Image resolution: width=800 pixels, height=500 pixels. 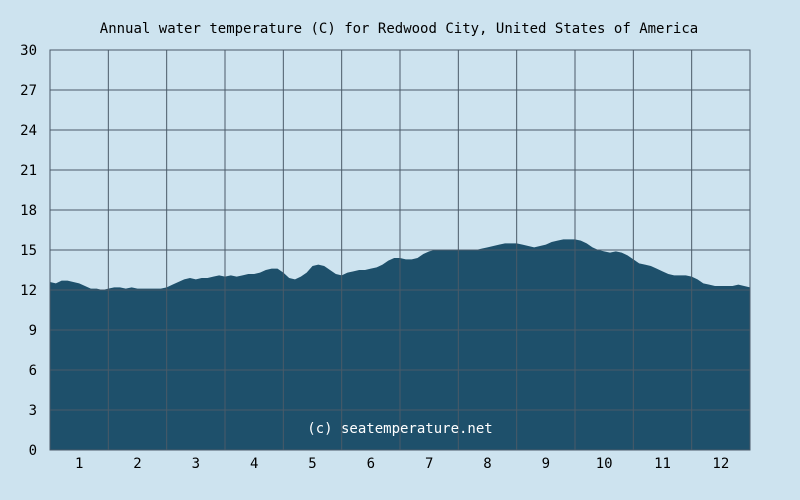 What do you see at coordinates (399, 429) in the screenshot?
I see `watermark-text: (c) seatemperature.net` at bounding box center [399, 429].